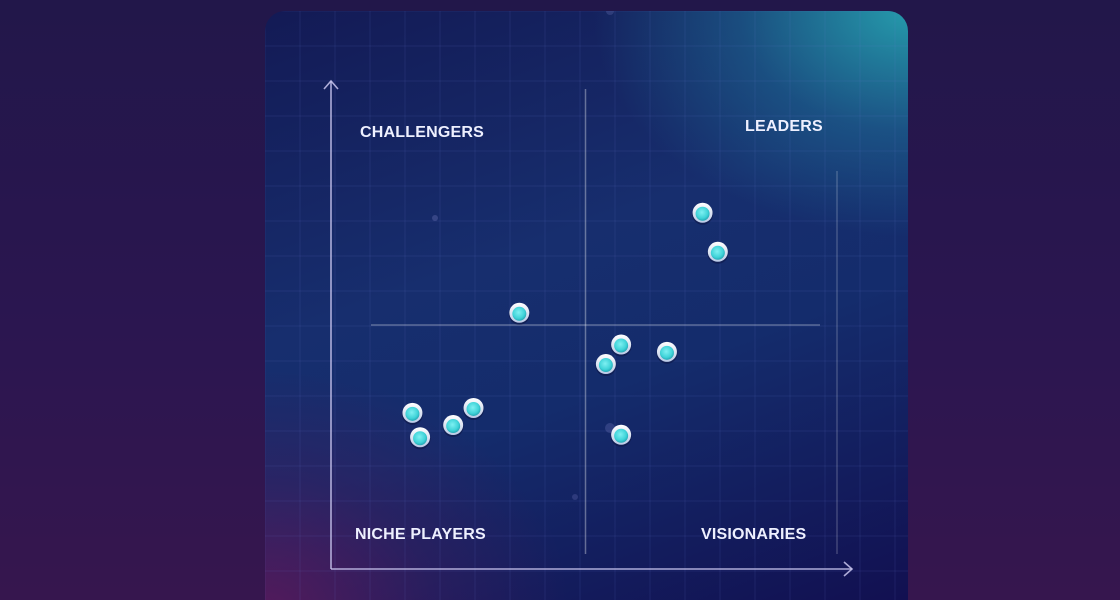 This screenshot has width=1120, height=600. I want to click on quadrant-label-niche-players: NICHE PLAYERS, so click(420, 534).